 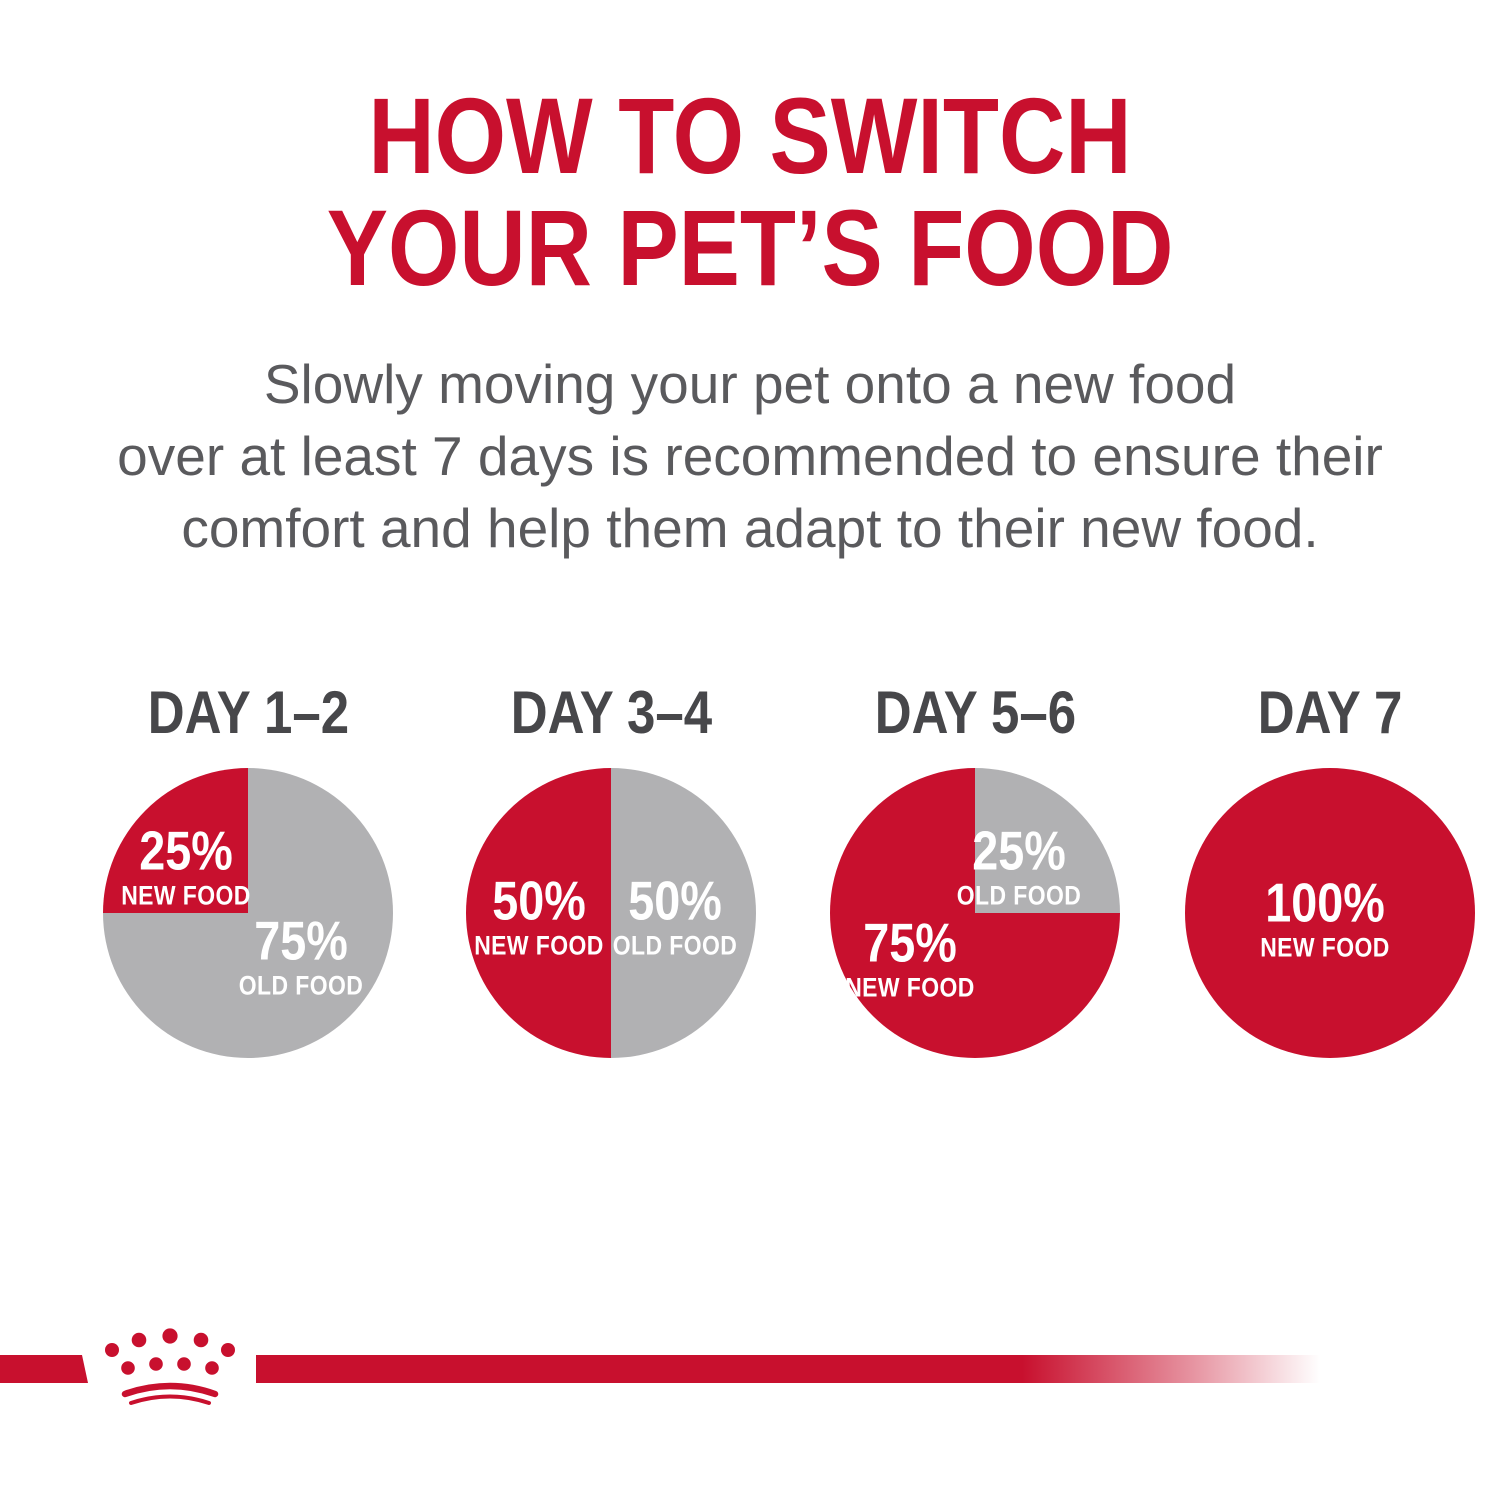 I want to click on page-title: HOW TO SWITCH YOUR PET’S FOOD, so click(x=750, y=192).